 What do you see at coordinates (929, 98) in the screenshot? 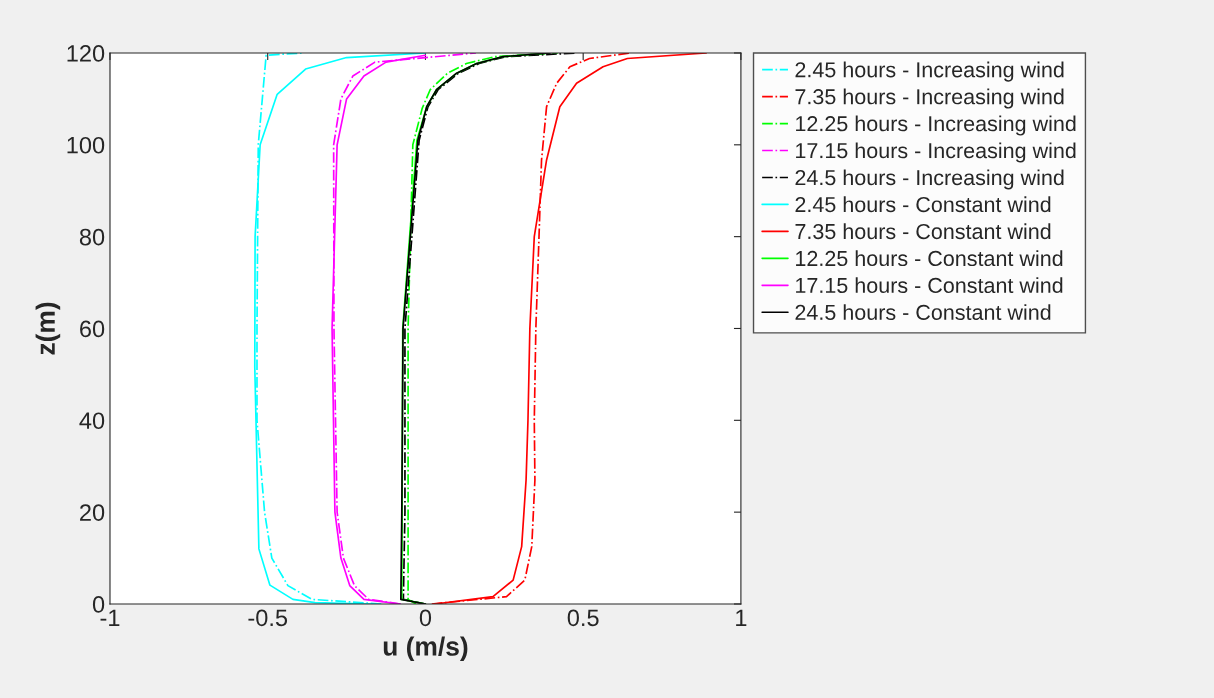
I see `legend-label: 7.35 hours - Increasing wind` at bounding box center [929, 98].